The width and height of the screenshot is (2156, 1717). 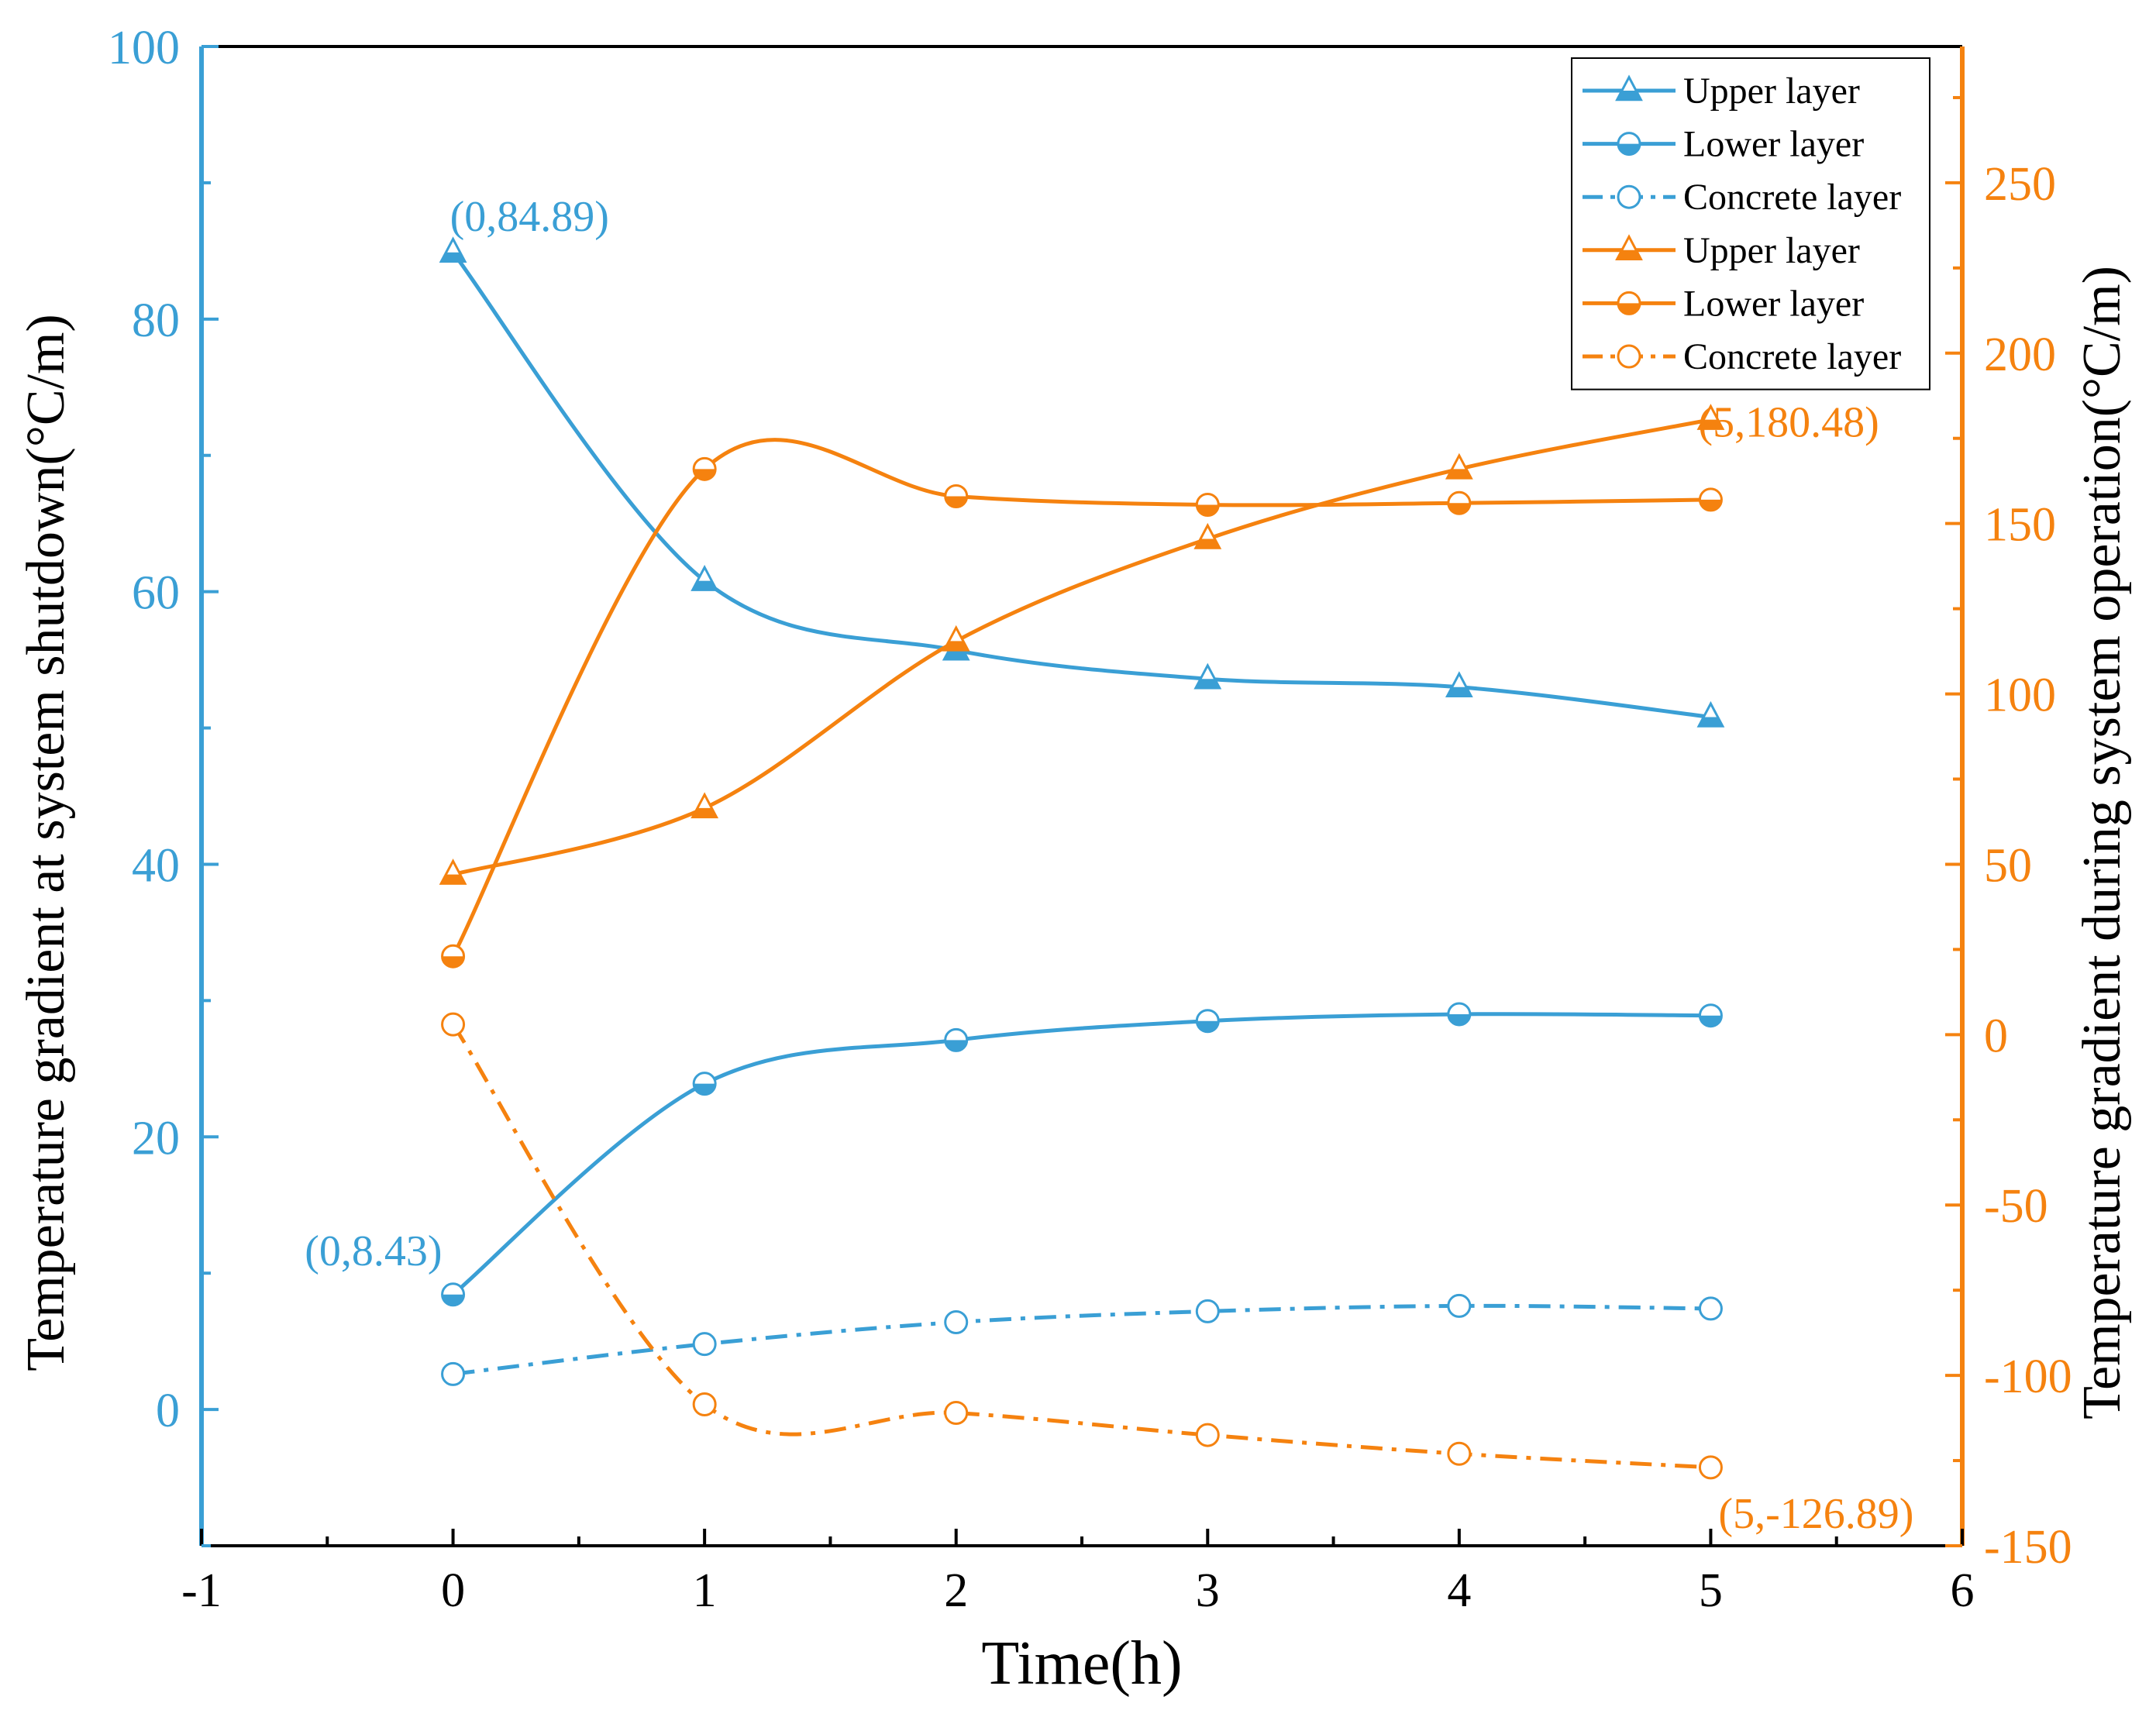 I want to click on x-tick-label: 1, so click(x=705, y=1591).